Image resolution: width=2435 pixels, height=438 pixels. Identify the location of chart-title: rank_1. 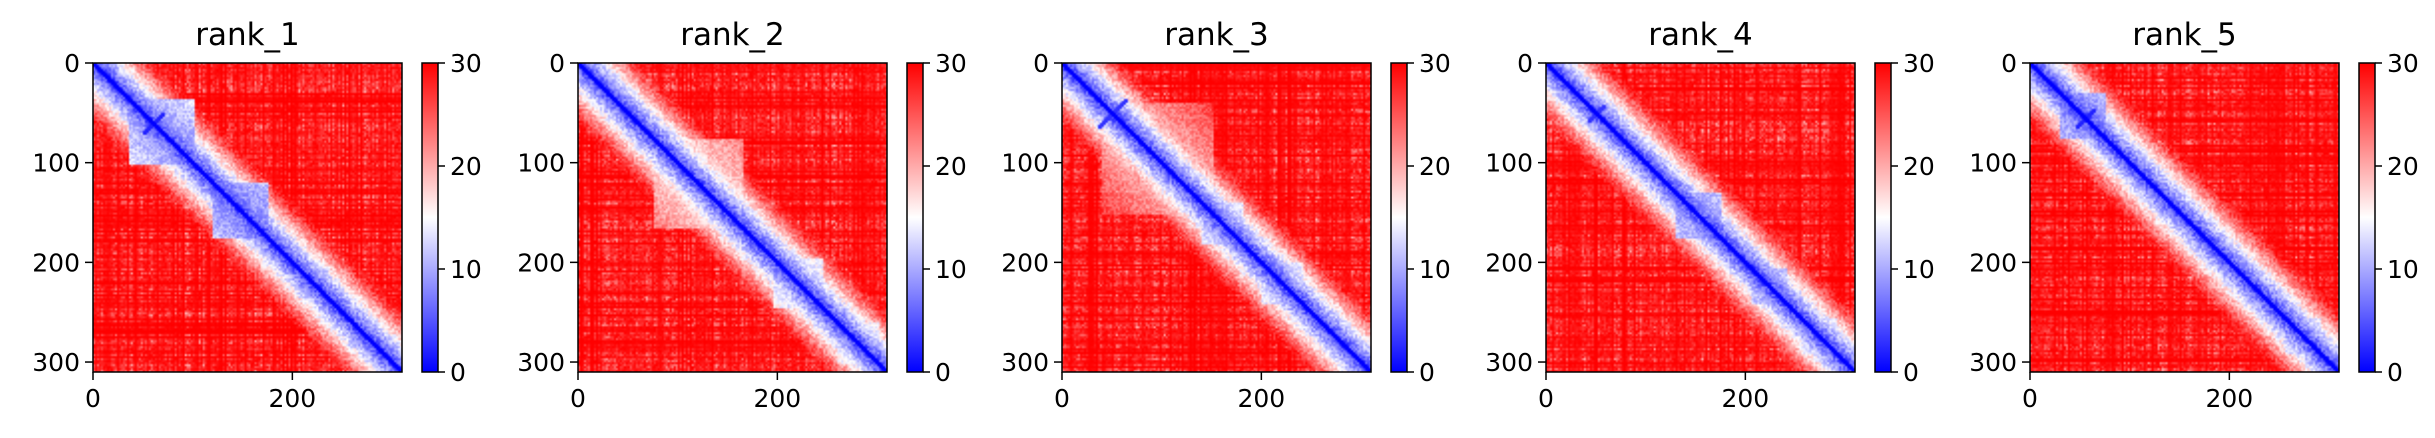
(247, 35).